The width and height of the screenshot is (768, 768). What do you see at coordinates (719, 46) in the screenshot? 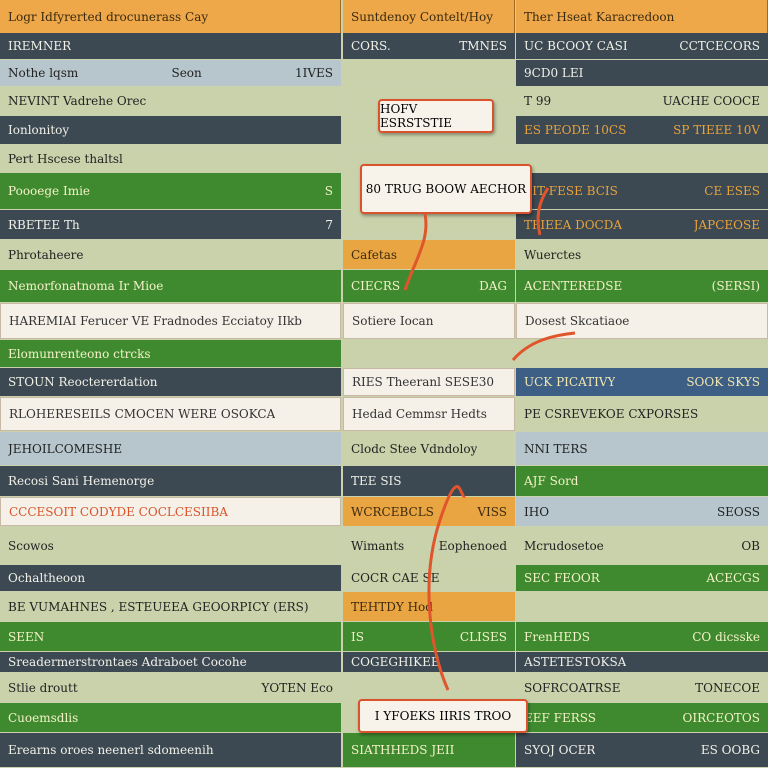
I see `cell-text: CCTCECORS` at bounding box center [719, 46].